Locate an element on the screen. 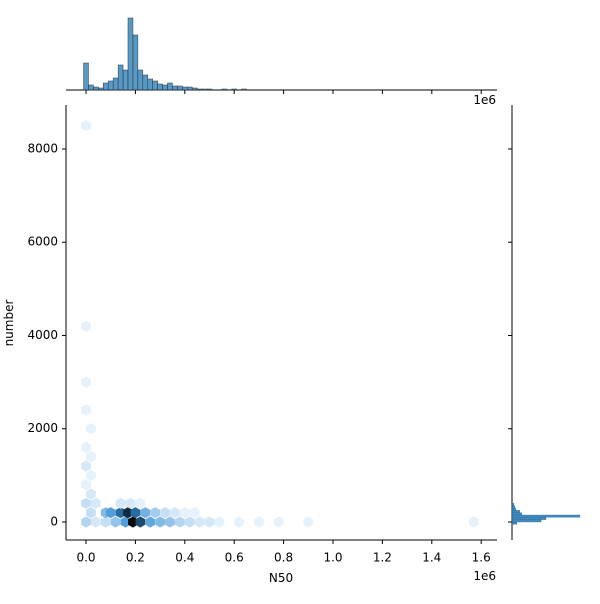  x-tick-label: 1.6 is located at coordinates (481, 558).